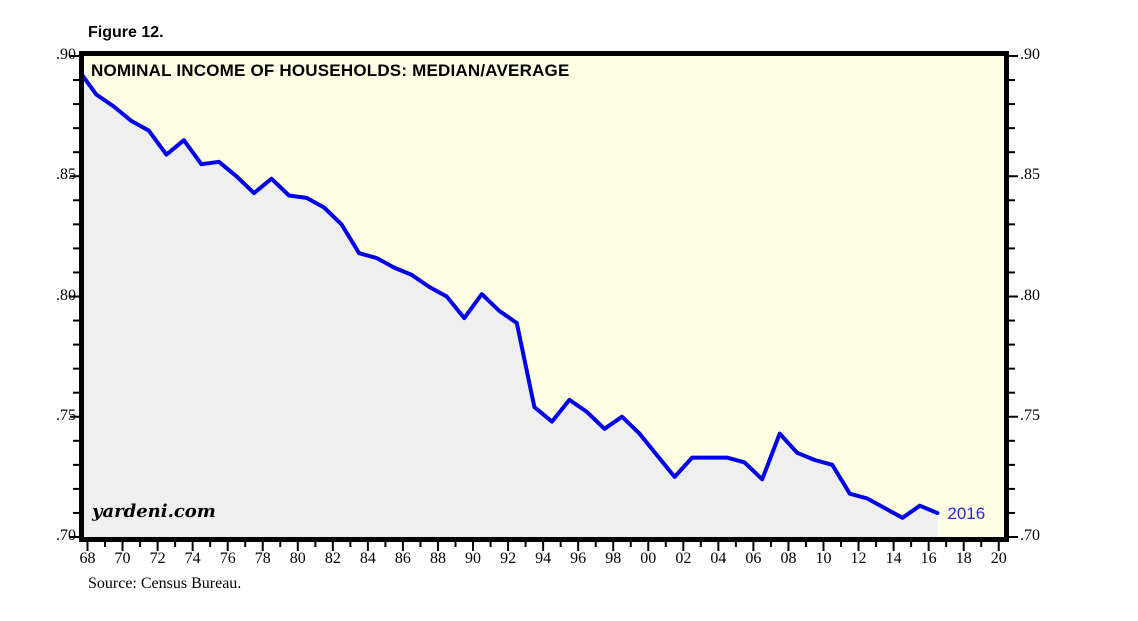  I want to click on series-end-year-label: 2016, so click(966, 513).